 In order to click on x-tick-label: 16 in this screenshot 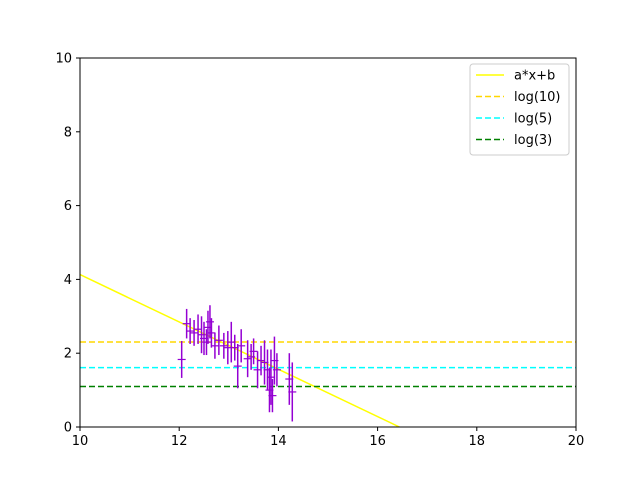, I will do `click(377, 441)`.